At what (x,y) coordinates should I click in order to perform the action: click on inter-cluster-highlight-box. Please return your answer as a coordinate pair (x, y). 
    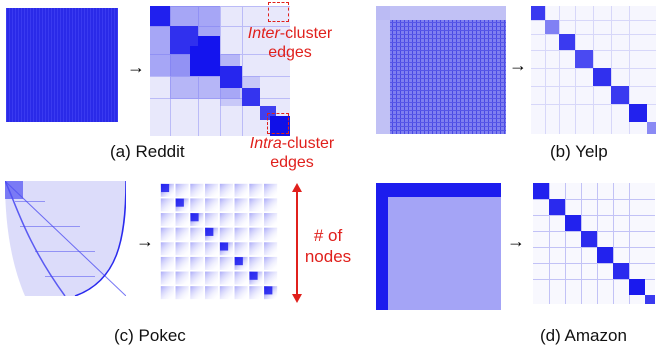
    Looking at the image, I should click on (278, 12).